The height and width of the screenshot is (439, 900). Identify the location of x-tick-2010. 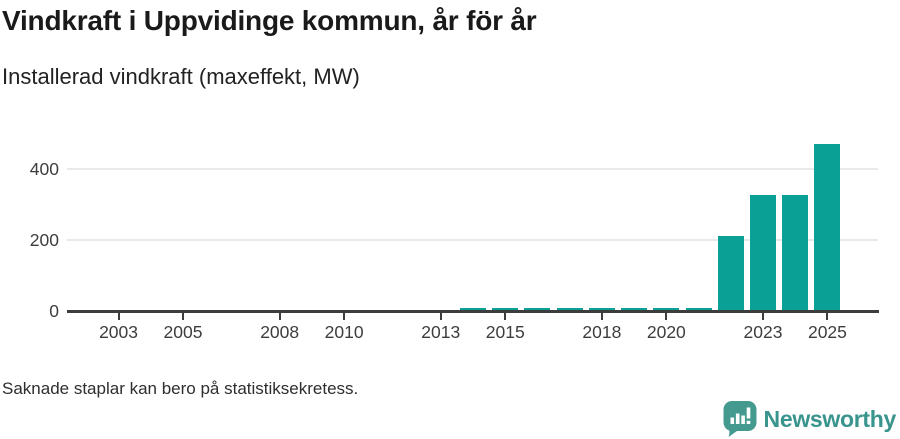
(344, 316).